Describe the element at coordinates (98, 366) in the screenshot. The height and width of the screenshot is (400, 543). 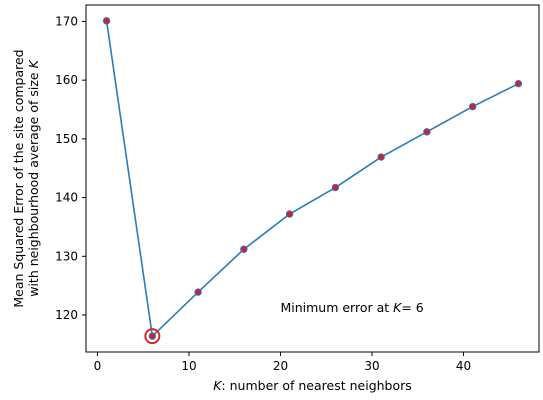
I see `x-tick-label: 0` at that location.